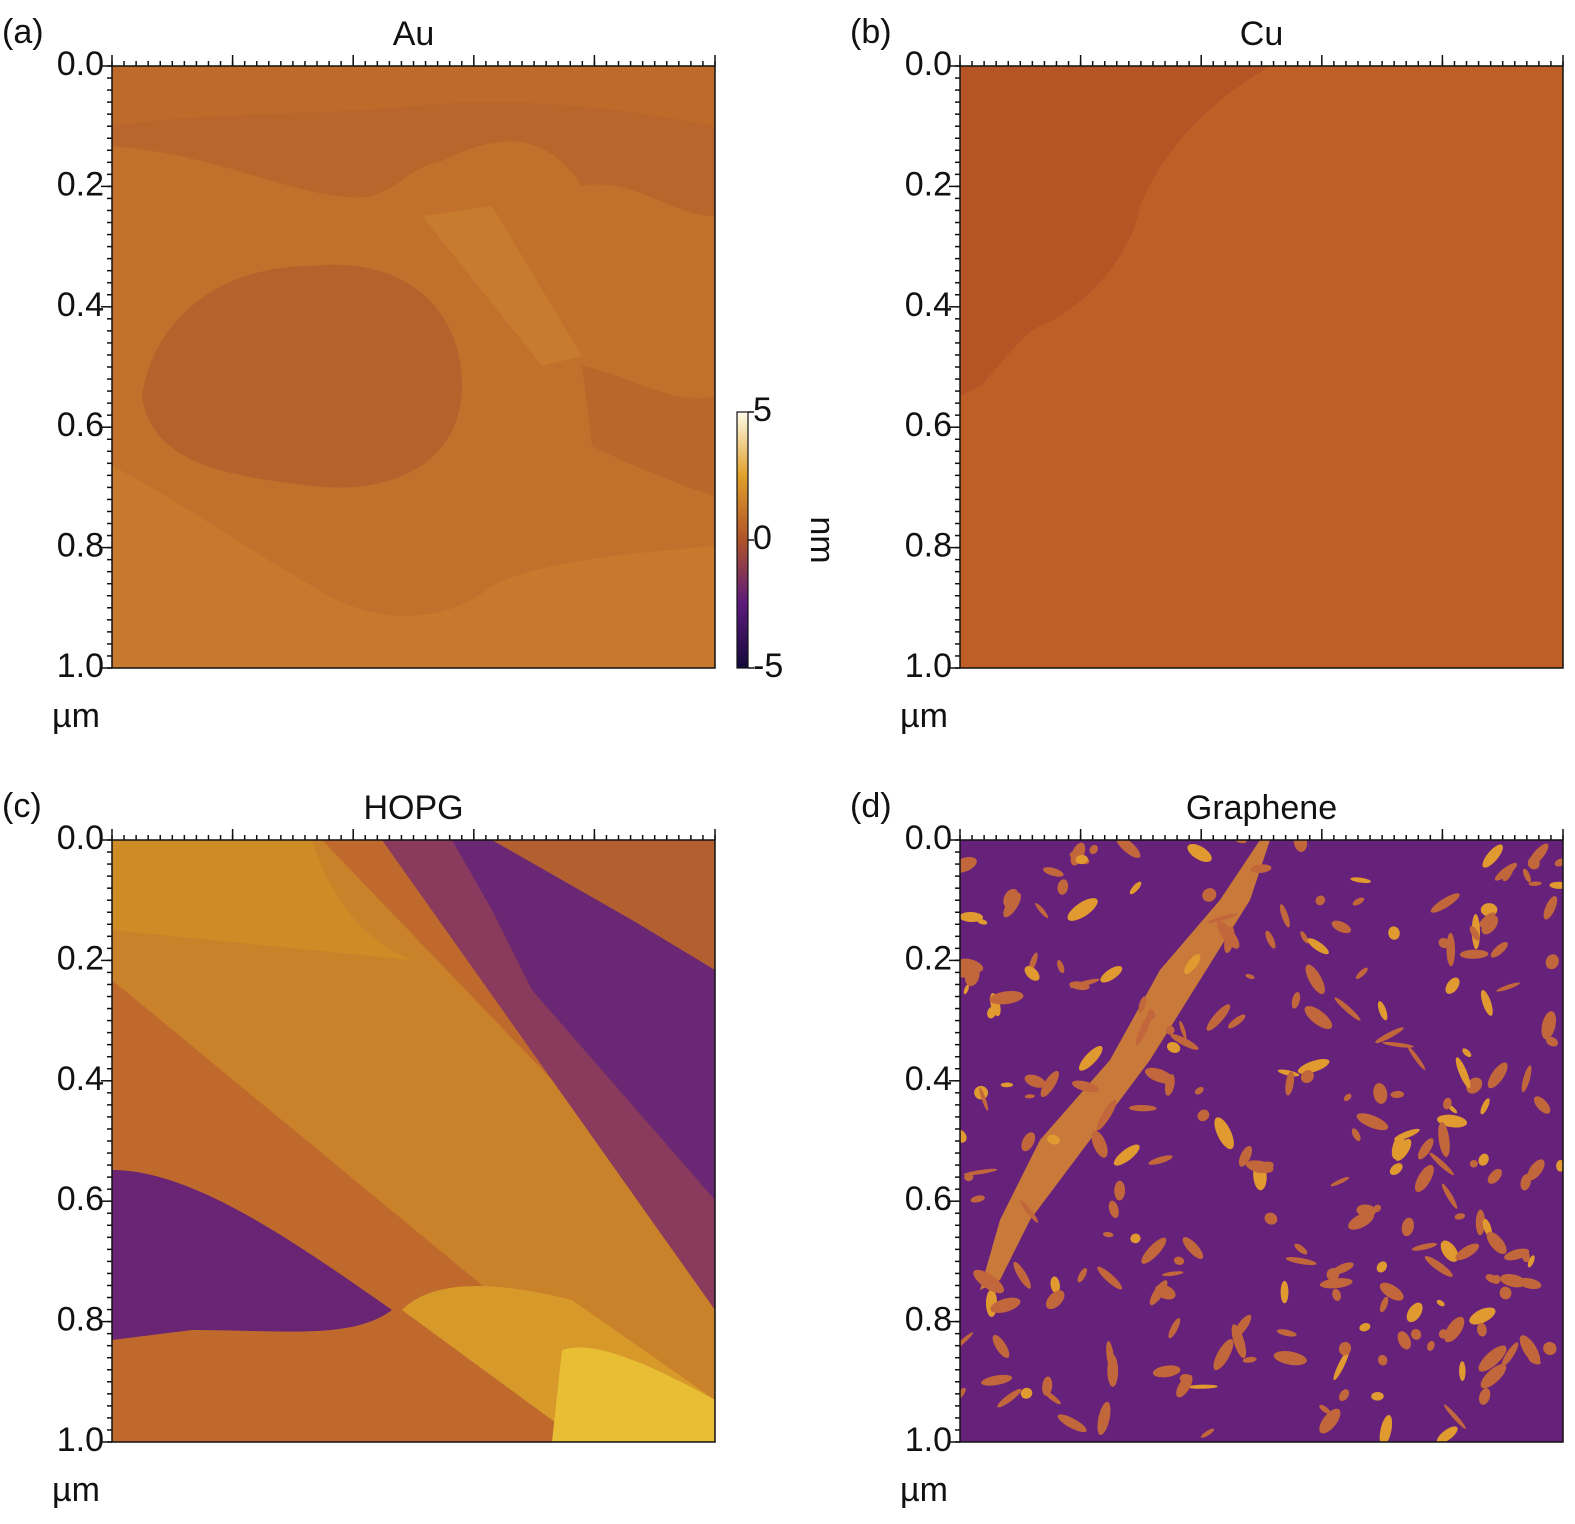 The height and width of the screenshot is (1524, 1575). What do you see at coordinates (414, 34) in the screenshot?
I see `panel-title: Au` at bounding box center [414, 34].